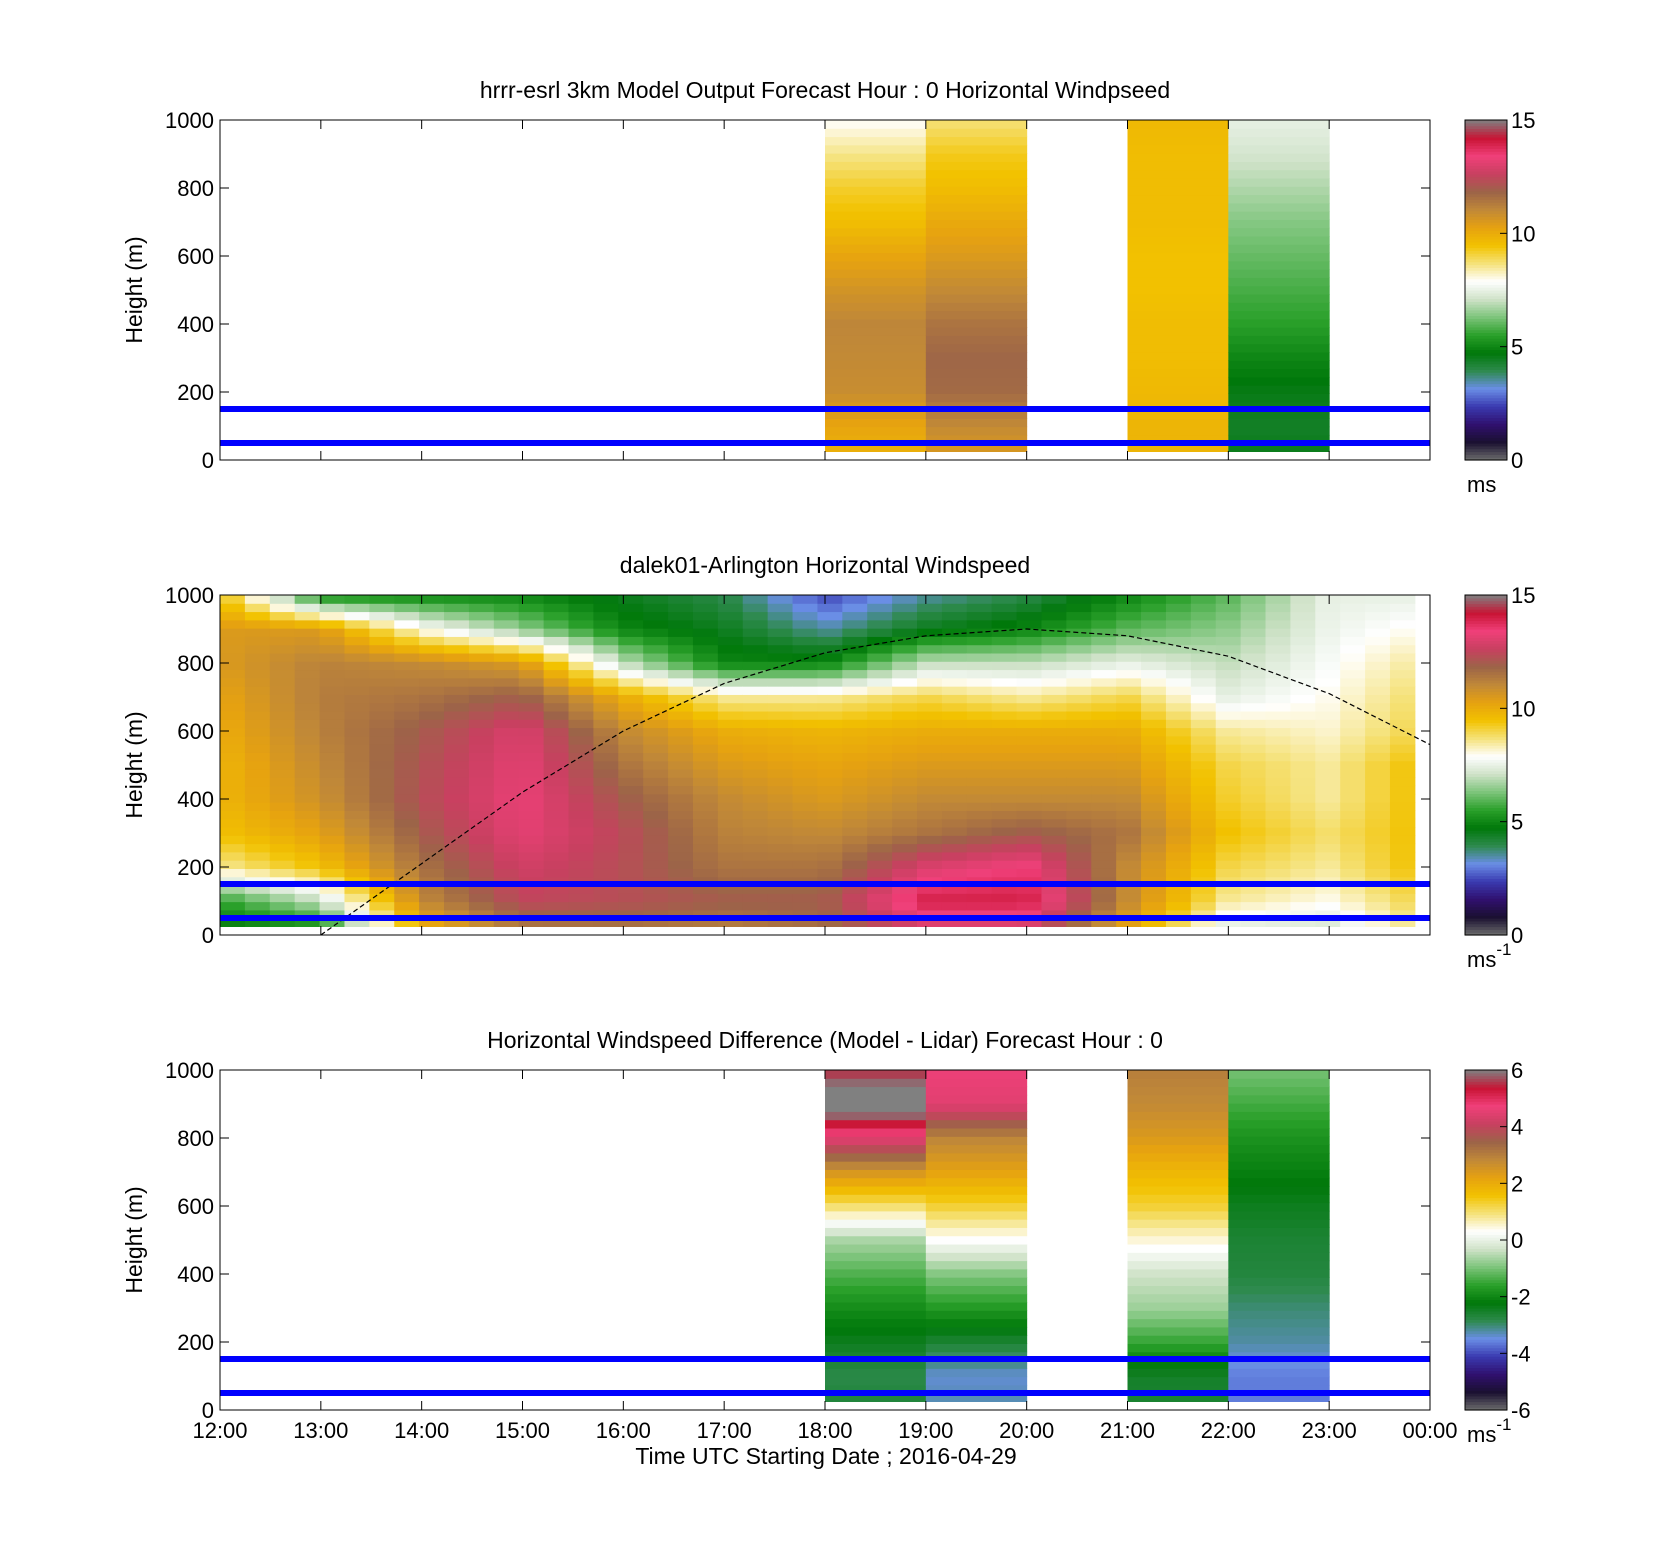  Describe the element at coordinates (208, 935) in the screenshot. I see `y-tick-label: 0` at that location.